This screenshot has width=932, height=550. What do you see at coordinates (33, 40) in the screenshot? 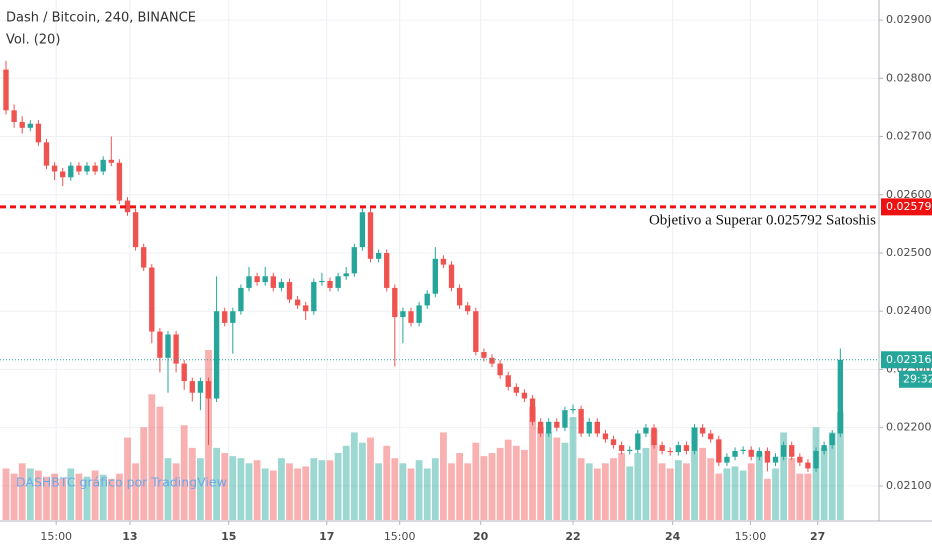
I see `indicator-label: Vol. (20)` at bounding box center [33, 40].